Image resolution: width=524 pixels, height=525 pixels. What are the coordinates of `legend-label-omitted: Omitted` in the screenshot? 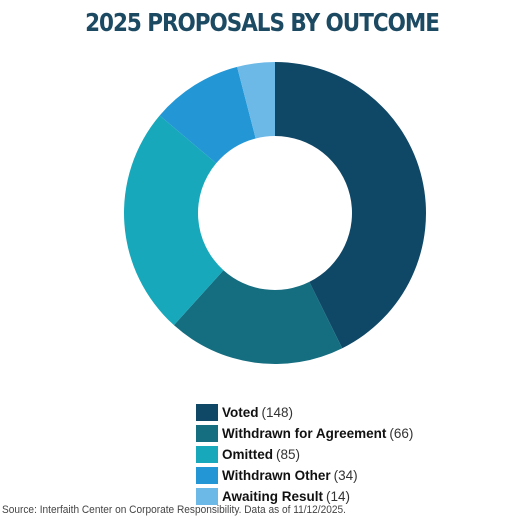 It's located at (248, 454).